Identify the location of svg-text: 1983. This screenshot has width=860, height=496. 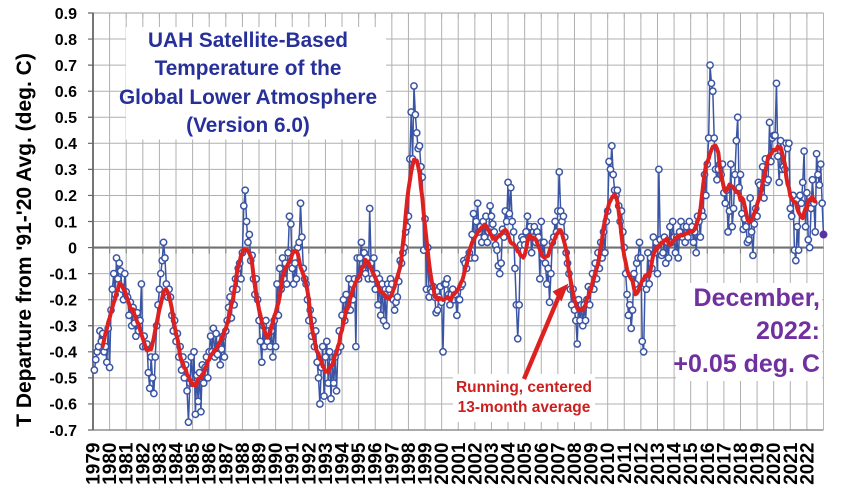
(160, 464).